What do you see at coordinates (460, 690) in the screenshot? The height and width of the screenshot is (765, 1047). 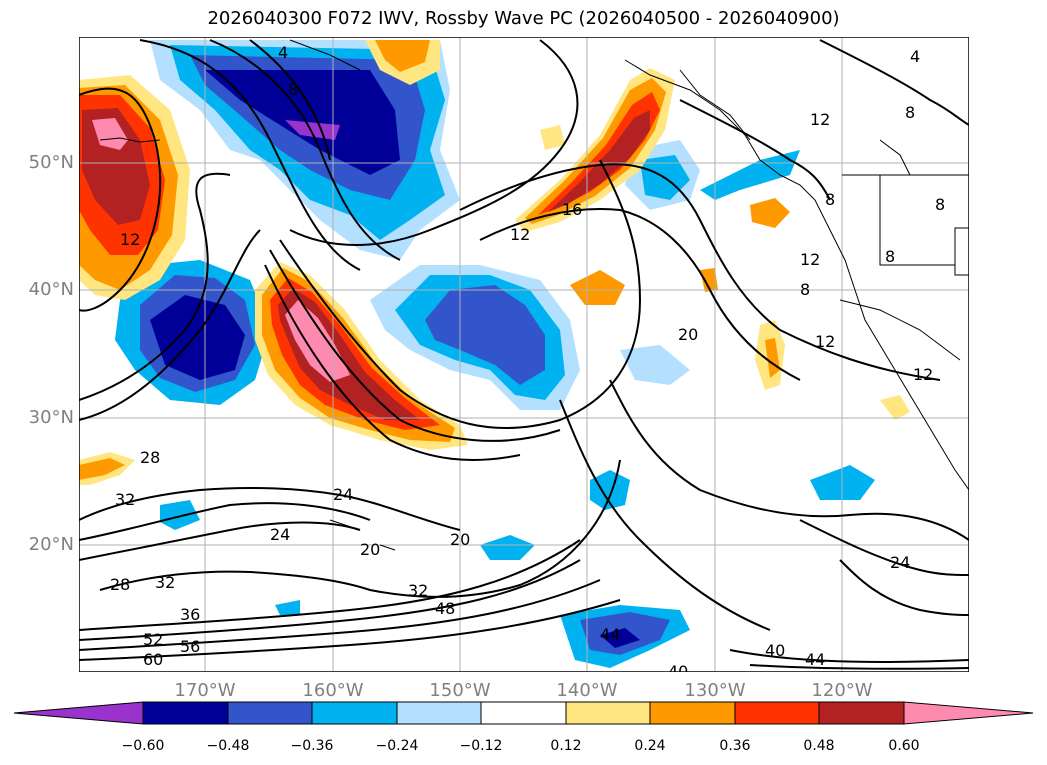 I see `lon-label-150w: 150°W` at bounding box center [460, 690].